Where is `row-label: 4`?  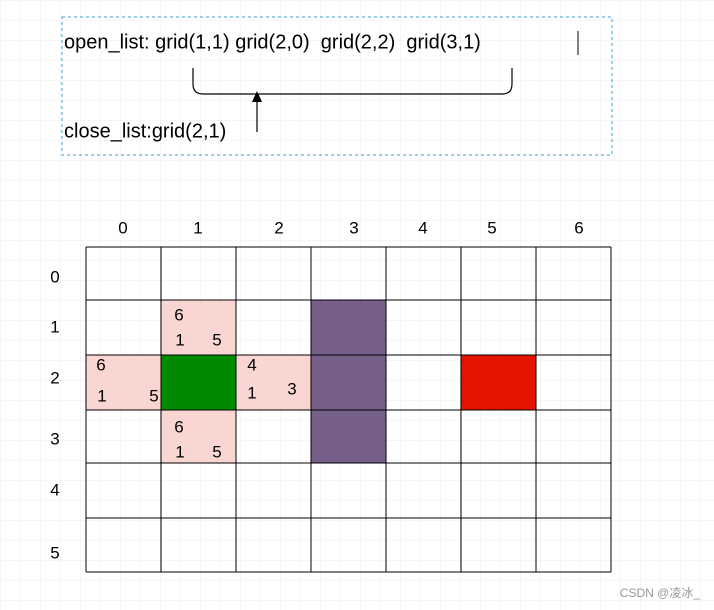 row-label: 4 is located at coordinates (54, 489).